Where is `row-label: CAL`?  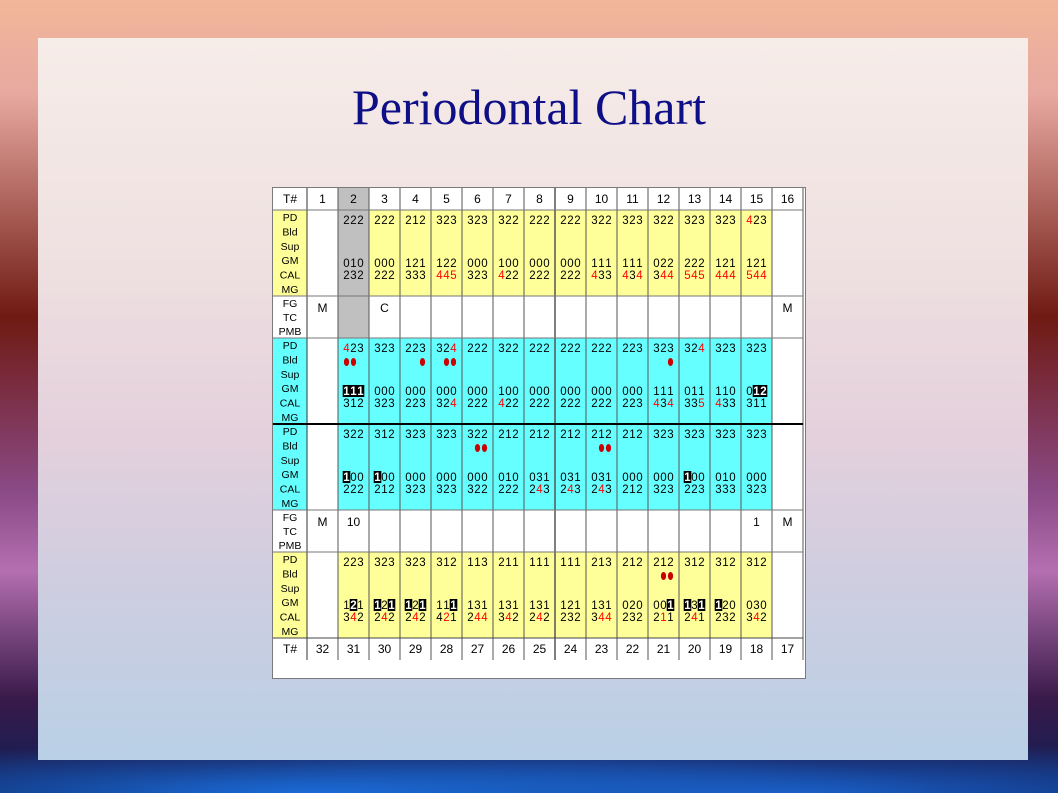
row-label: CAL is located at coordinates (290, 490).